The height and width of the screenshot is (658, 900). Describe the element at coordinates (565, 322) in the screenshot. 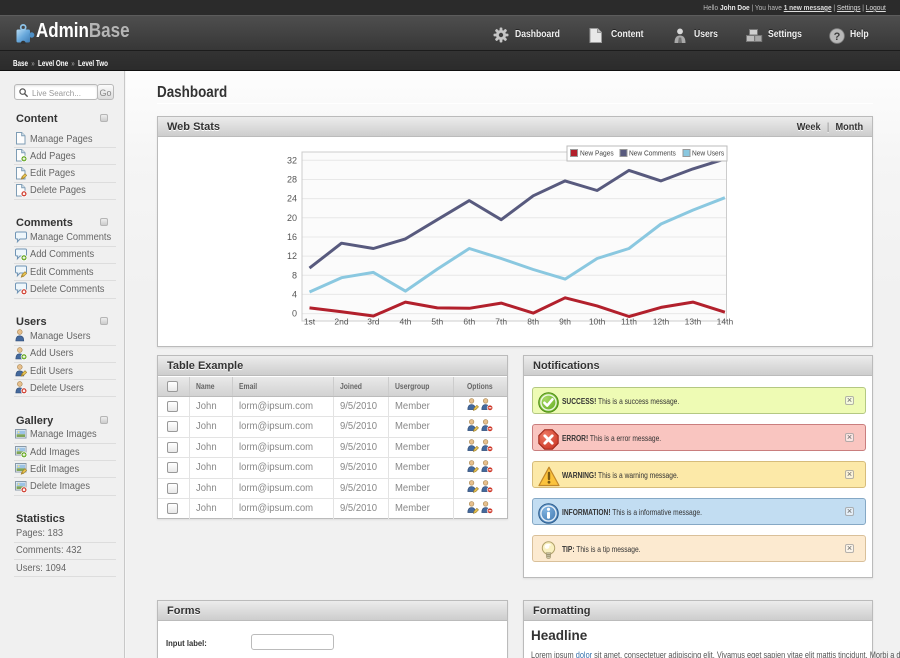

I see `svg-text: 9th` at that location.